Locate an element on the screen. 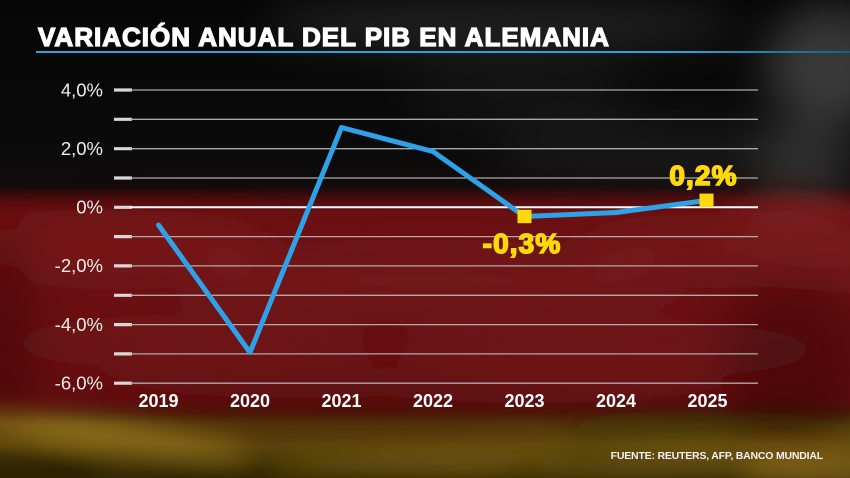 This screenshot has height=478, width=850. svg-text: -2,0% is located at coordinates (79, 265).